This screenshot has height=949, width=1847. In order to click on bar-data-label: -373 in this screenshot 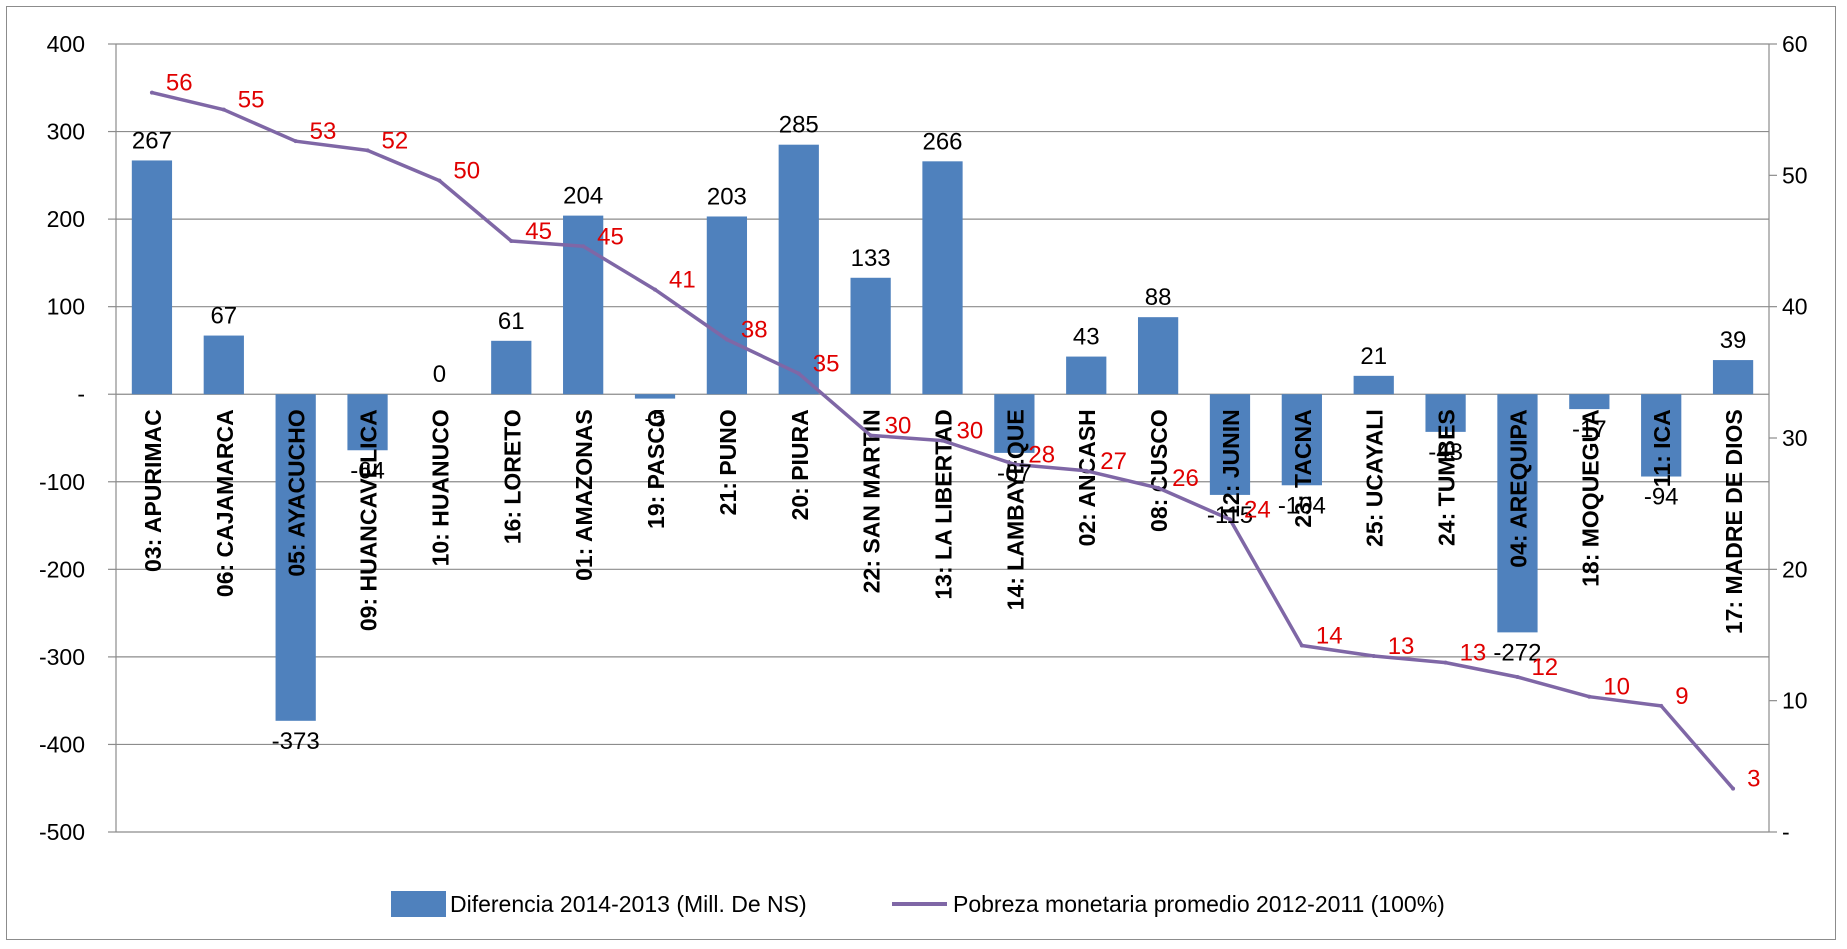, I will do `click(296, 741)`.